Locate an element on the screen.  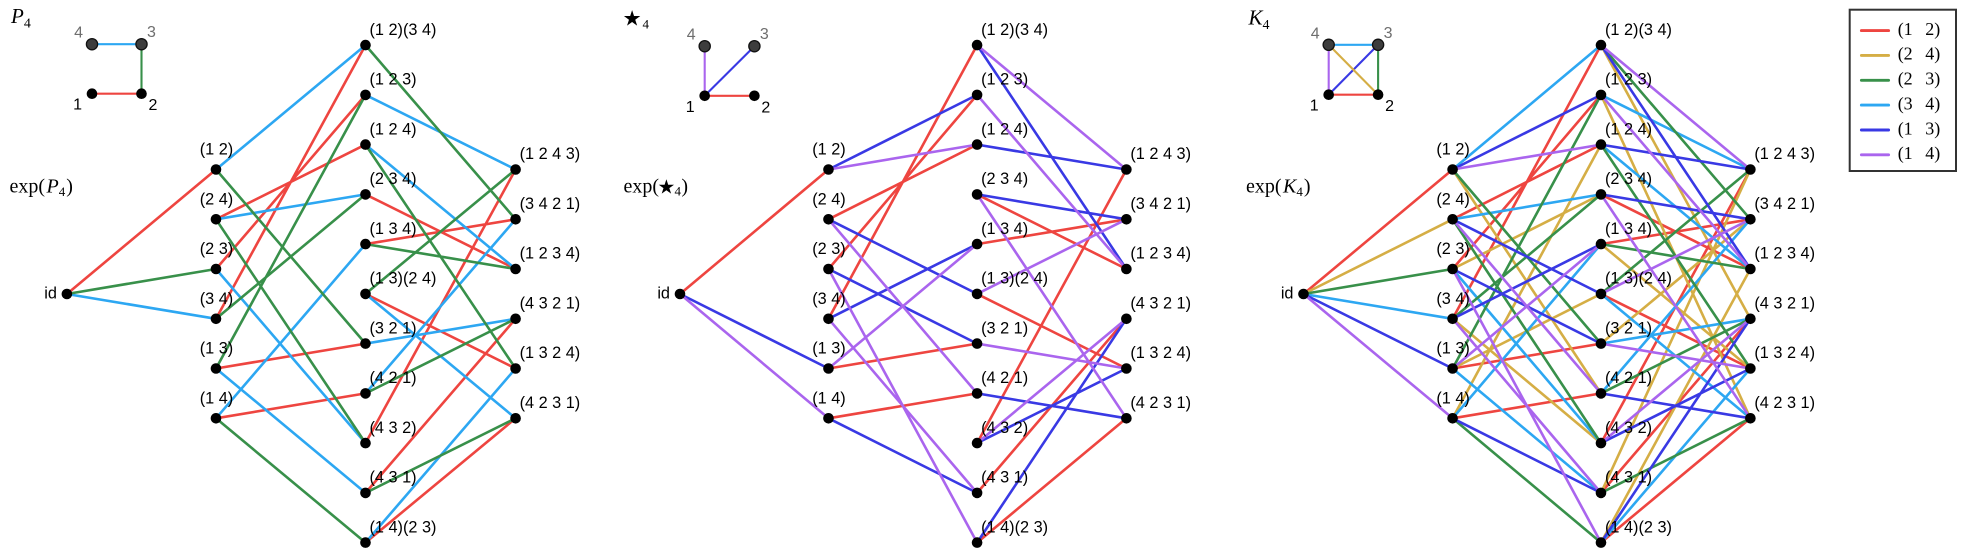
svg-text: exp( is located at coordinates (642, 186).